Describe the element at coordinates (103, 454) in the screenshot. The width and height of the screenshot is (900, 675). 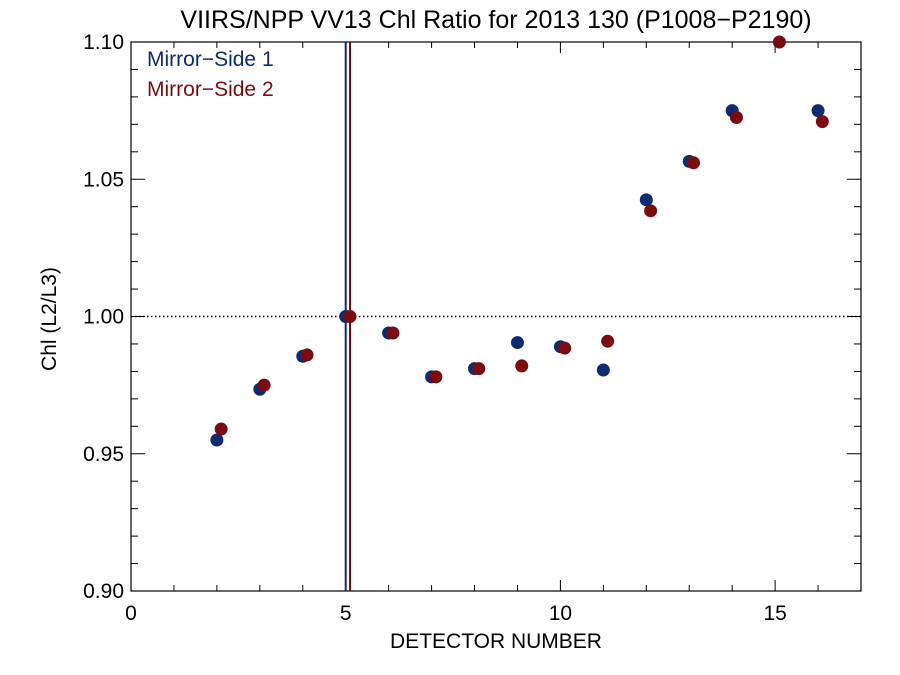
I see `y-tick-label: 0.95` at that location.